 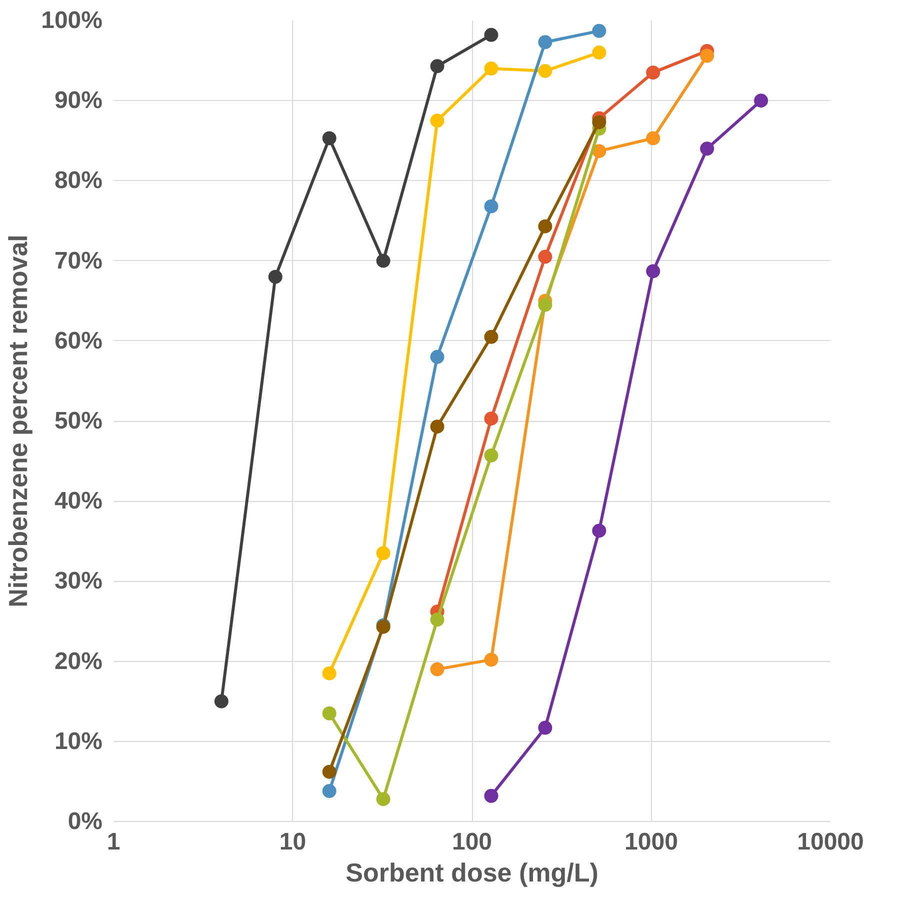 What do you see at coordinates (72, 20) in the screenshot?
I see `y-tick-label: 100%` at bounding box center [72, 20].